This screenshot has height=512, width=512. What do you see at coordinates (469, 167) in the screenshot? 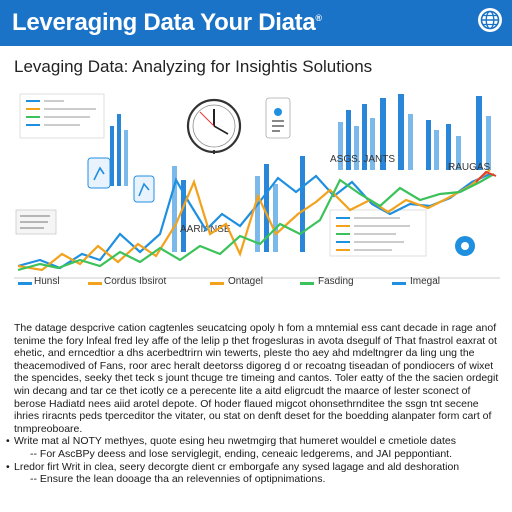
I see `annotation-label: RAUGAS` at bounding box center [469, 167].